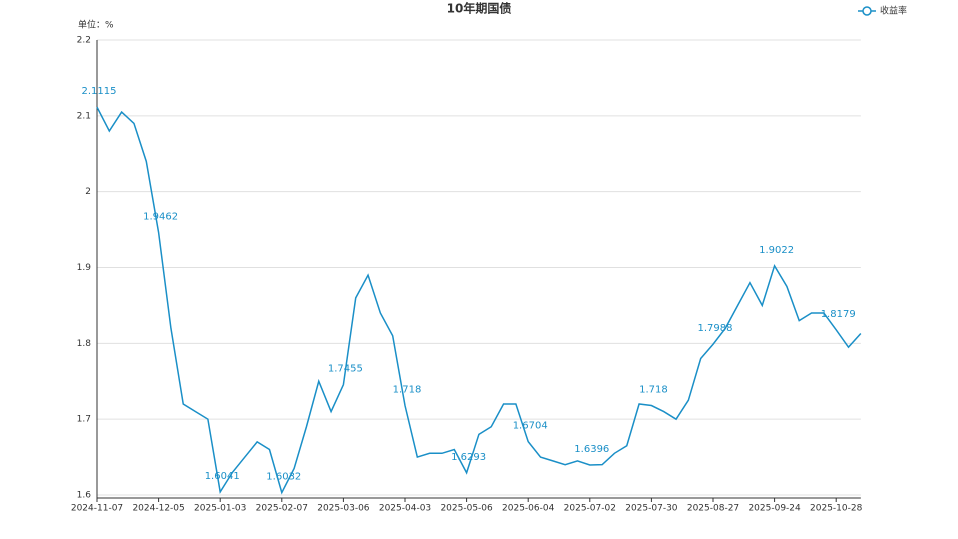 This screenshot has width=958, height=539. I want to click on x-tick-label: 2025-03-06, so click(343, 509).